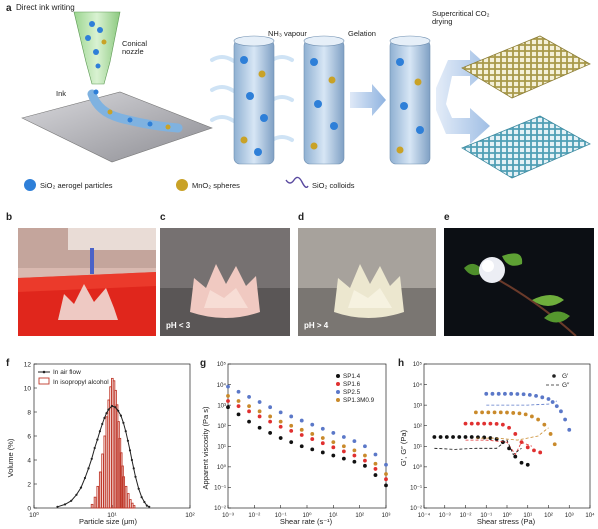 Image resolution: width=598 pixels, height=529 pixels. What do you see at coordinates (28, 388) in the screenshot?
I see `f-ytick-label: 10` at bounding box center [28, 388].